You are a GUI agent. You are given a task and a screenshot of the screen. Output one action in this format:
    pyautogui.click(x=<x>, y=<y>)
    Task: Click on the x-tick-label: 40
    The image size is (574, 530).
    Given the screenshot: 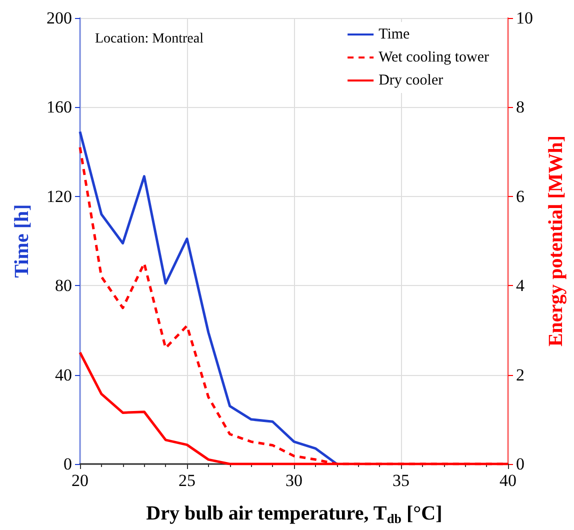 What is the action you would take?
    pyautogui.click(x=508, y=480)
    